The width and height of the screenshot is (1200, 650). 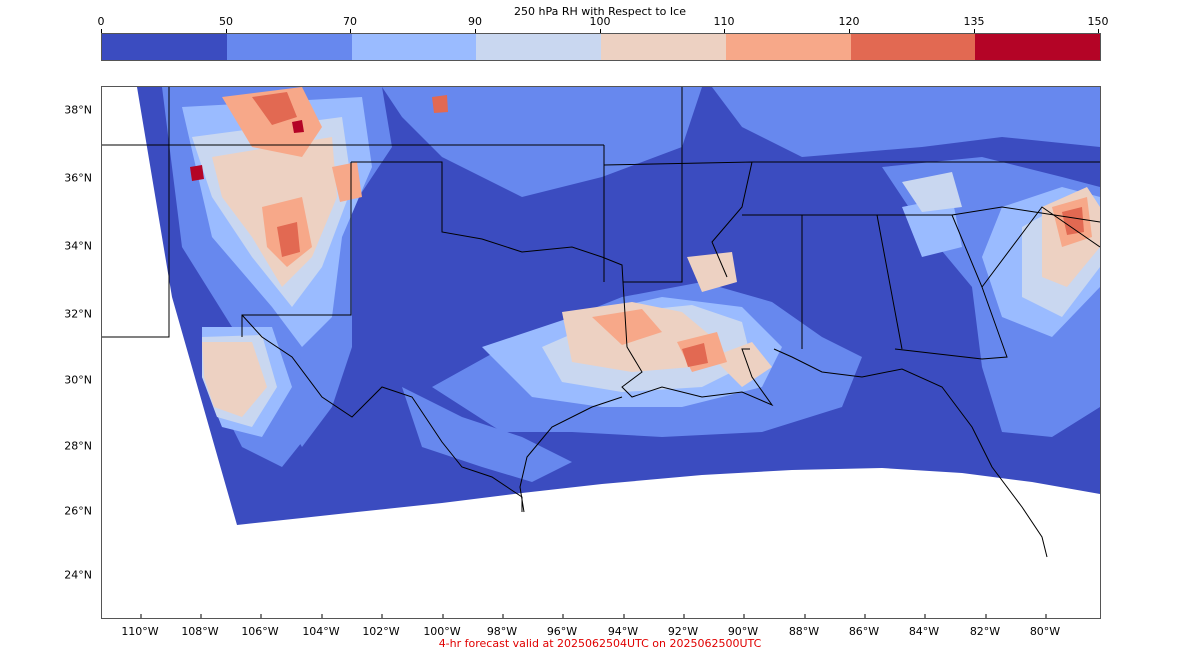 What do you see at coordinates (226, 21) in the screenshot?
I see `colorbar-tick: 50` at bounding box center [226, 21].